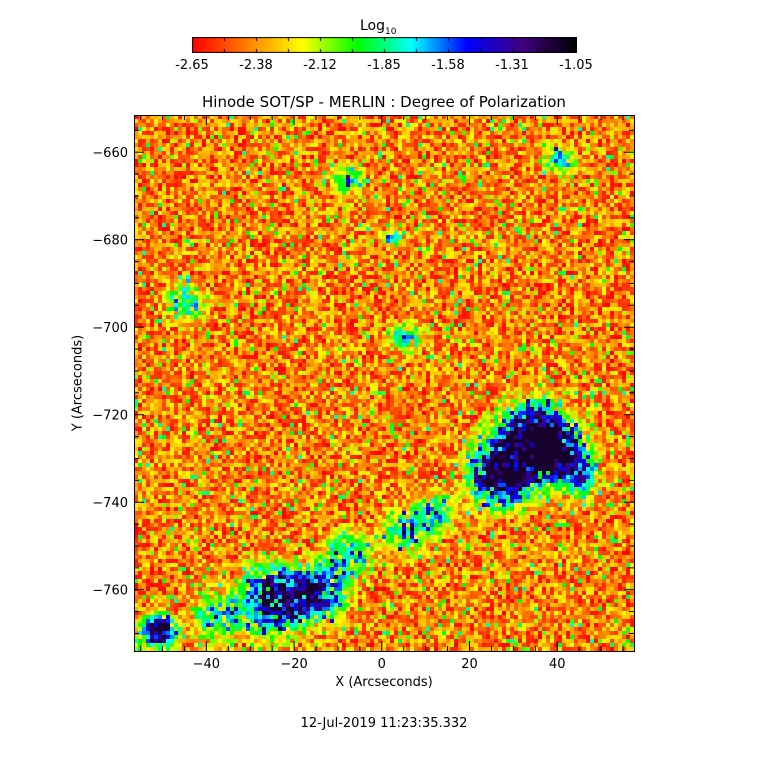  I want to click on y-tick-label: −740, so click(110, 503).